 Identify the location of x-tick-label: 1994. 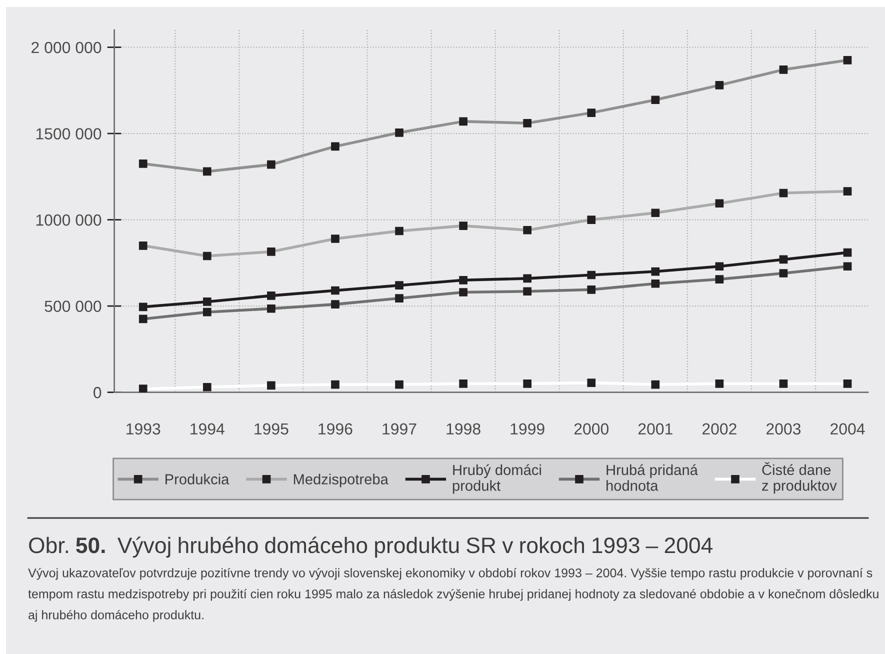
(207, 429).